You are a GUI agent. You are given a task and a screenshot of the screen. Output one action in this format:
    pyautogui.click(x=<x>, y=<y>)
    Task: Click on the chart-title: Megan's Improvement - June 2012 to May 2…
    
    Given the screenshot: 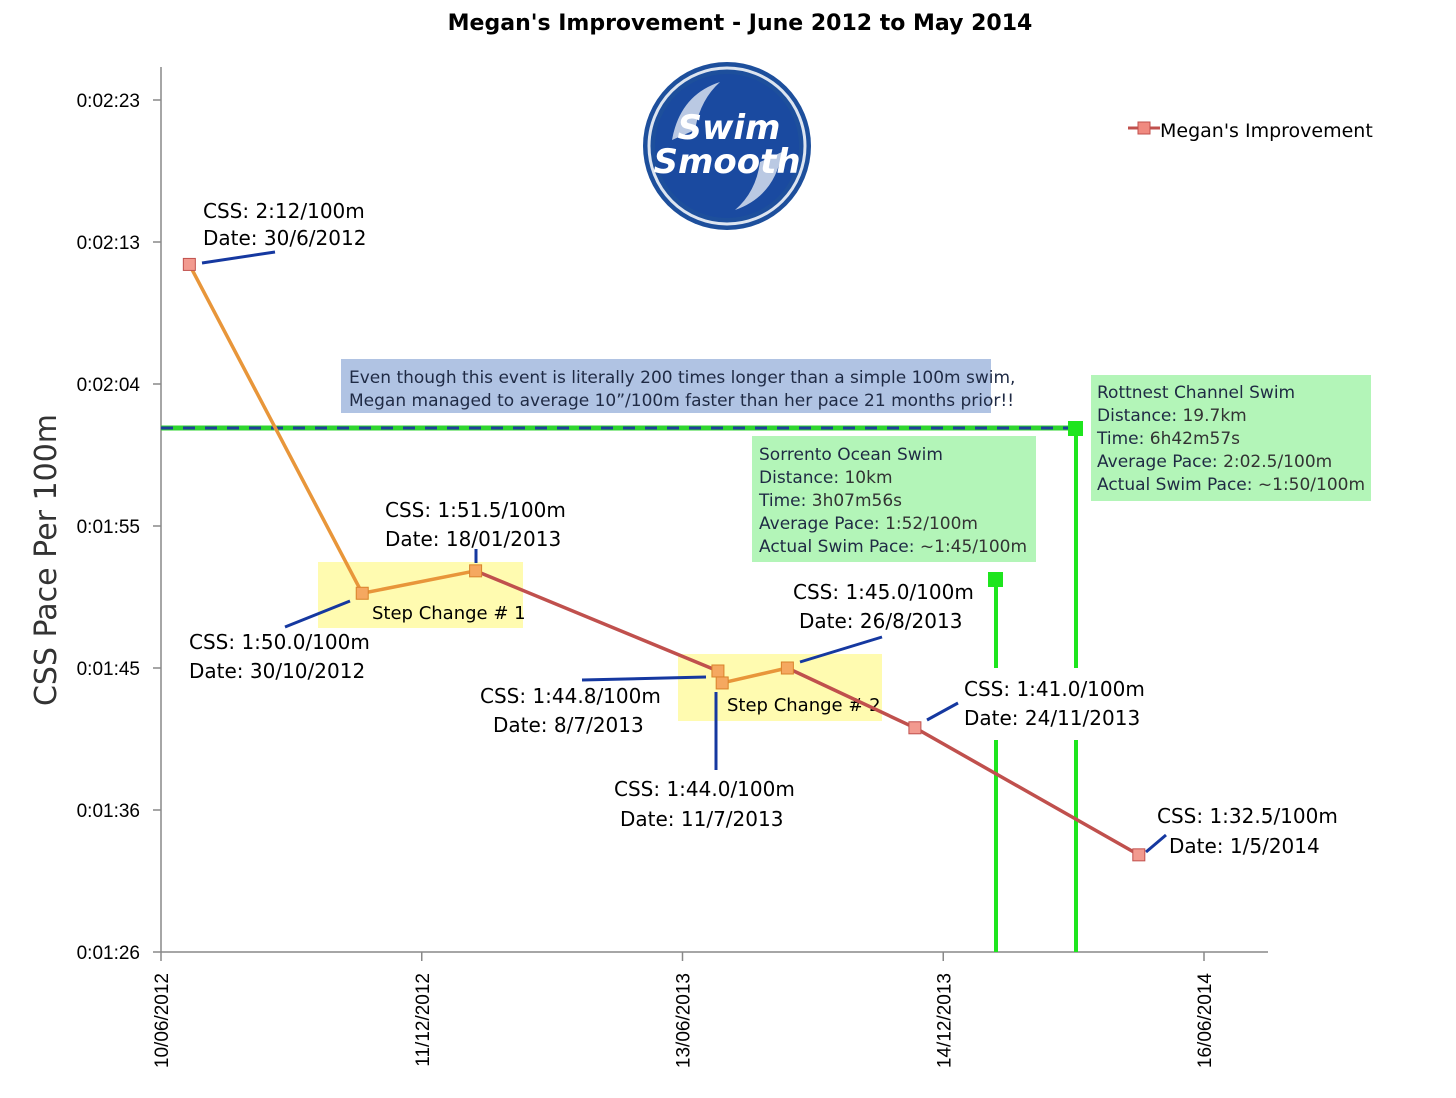 What is the action you would take?
    pyautogui.click(x=740, y=23)
    